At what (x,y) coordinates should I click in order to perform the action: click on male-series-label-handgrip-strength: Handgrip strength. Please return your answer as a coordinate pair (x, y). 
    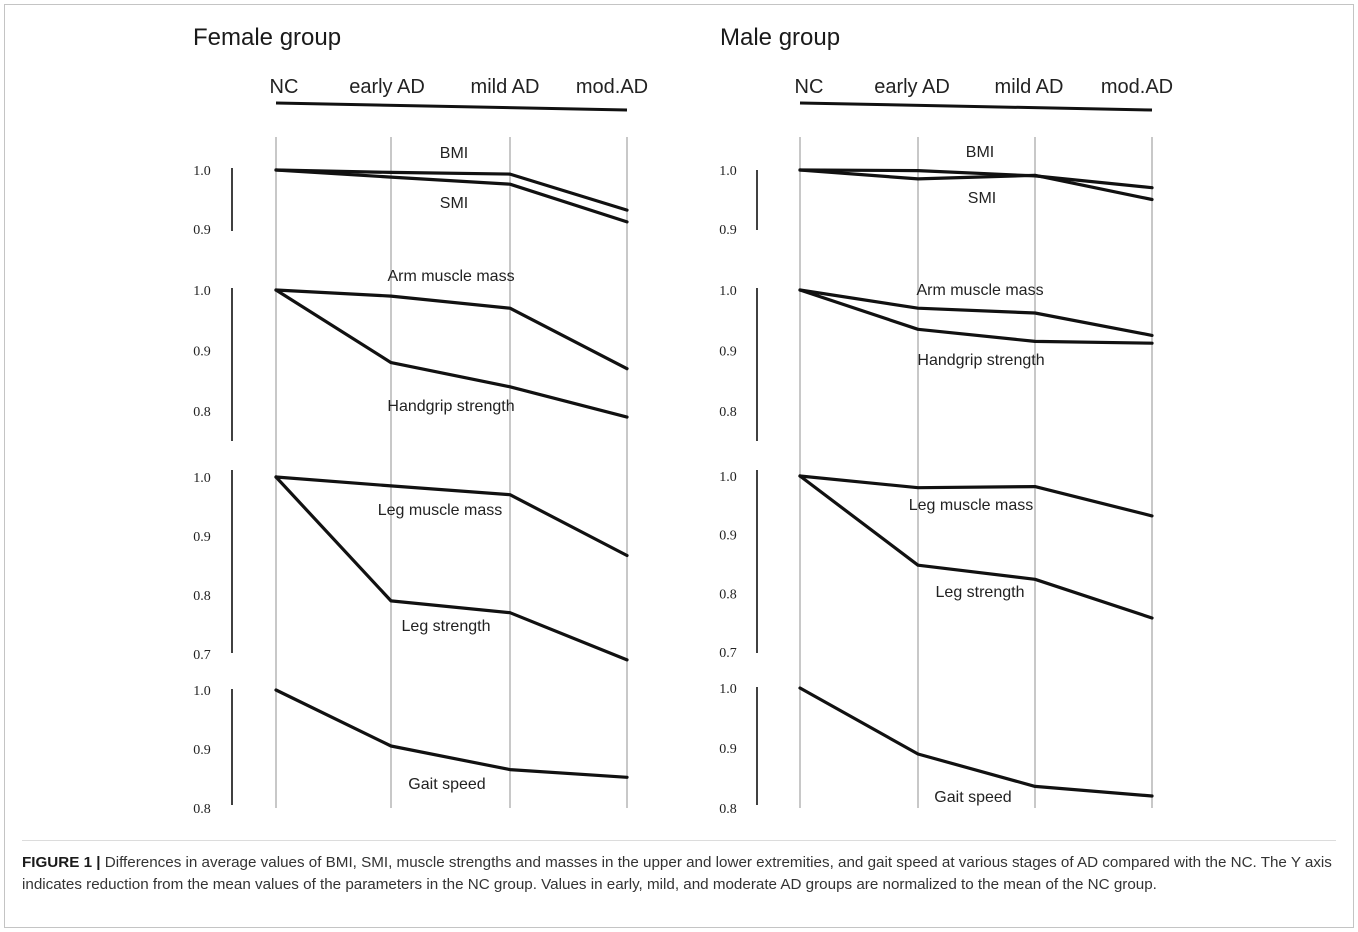
    Looking at the image, I should click on (980, 360).